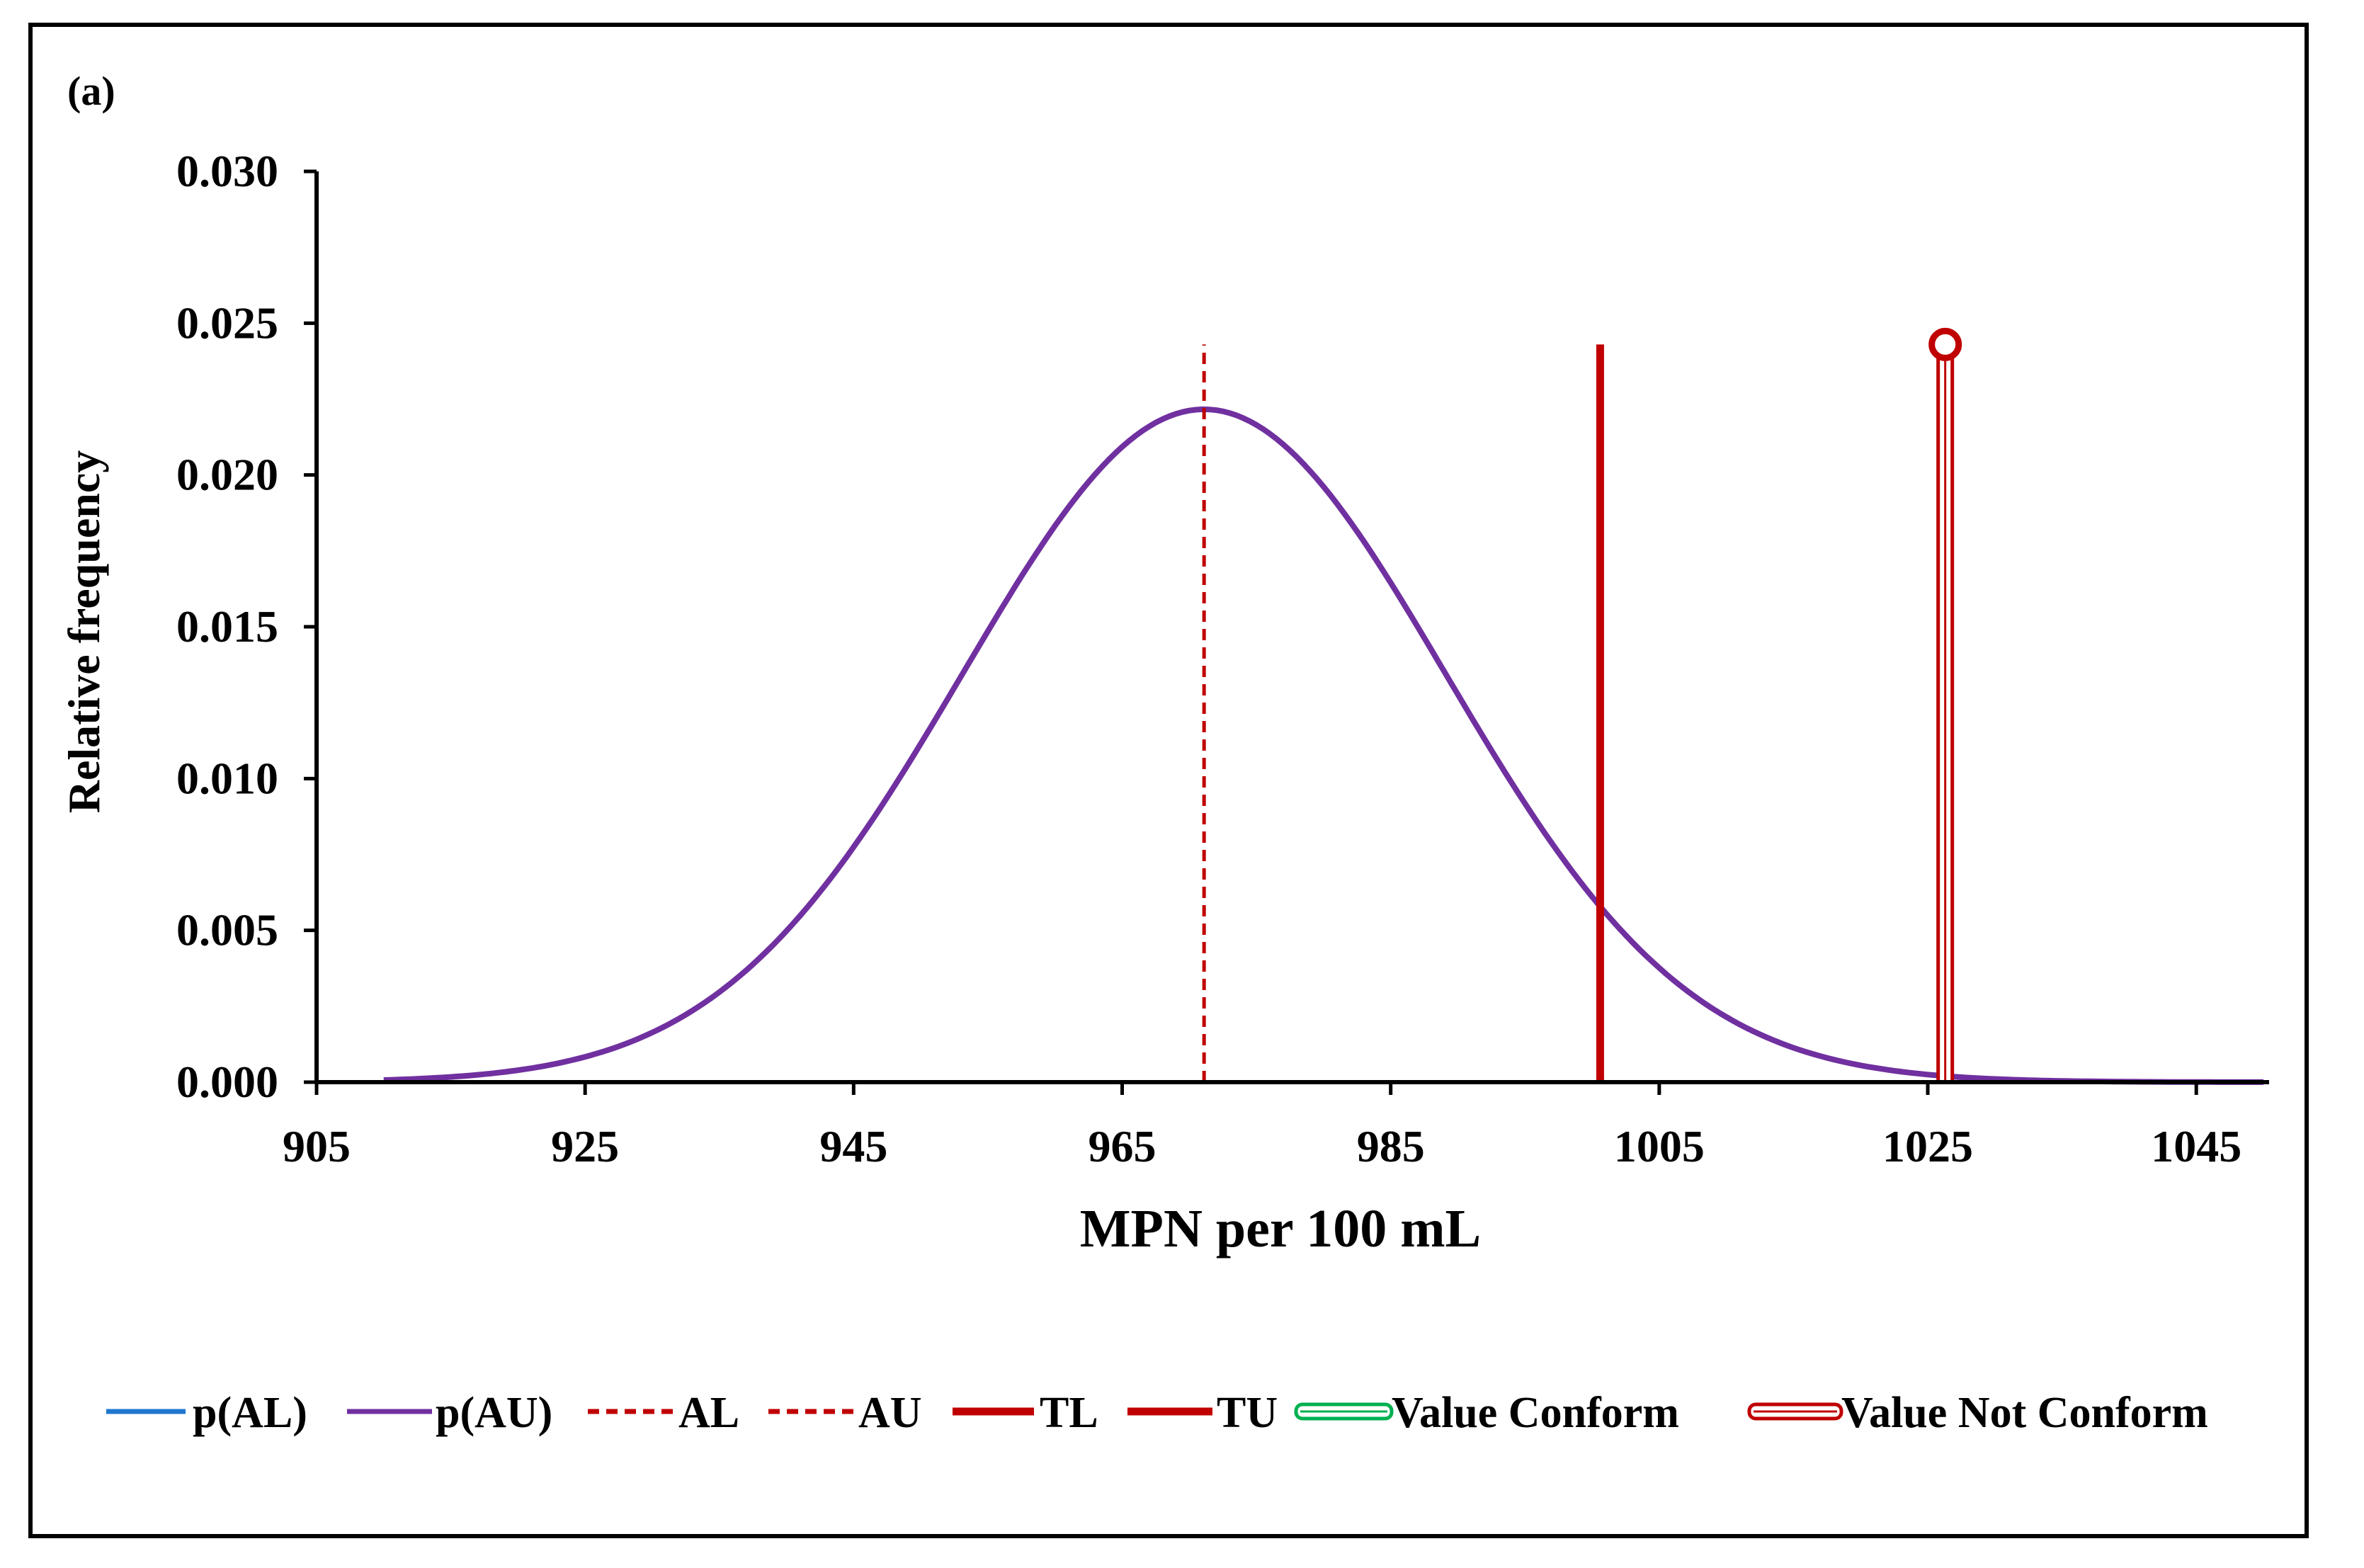  Describe the element at coordinates (227, 475) in the screenshot. I see `y-tick-label: 0.020` at that location.